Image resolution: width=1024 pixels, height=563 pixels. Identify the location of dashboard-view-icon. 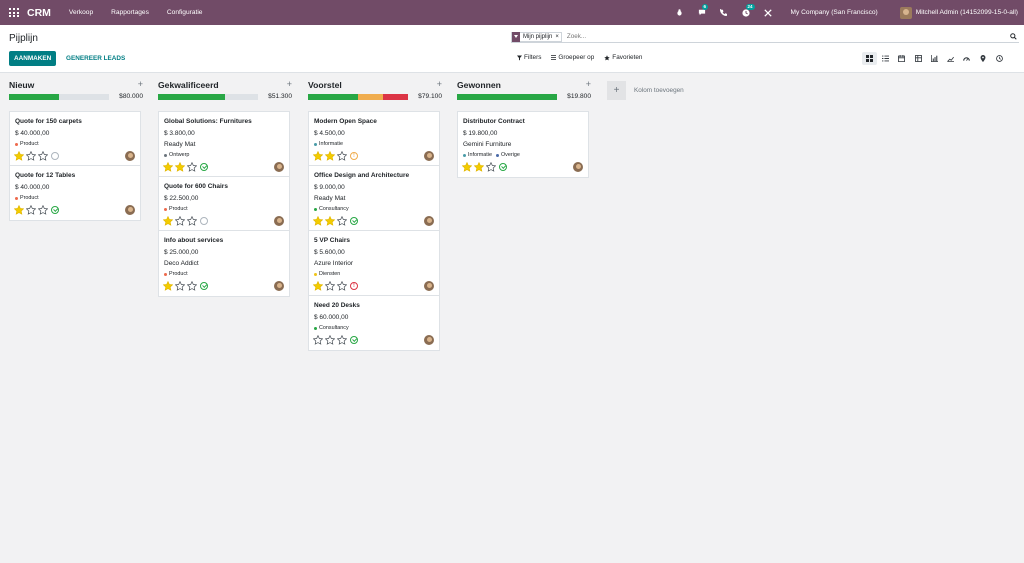
(966, 58).